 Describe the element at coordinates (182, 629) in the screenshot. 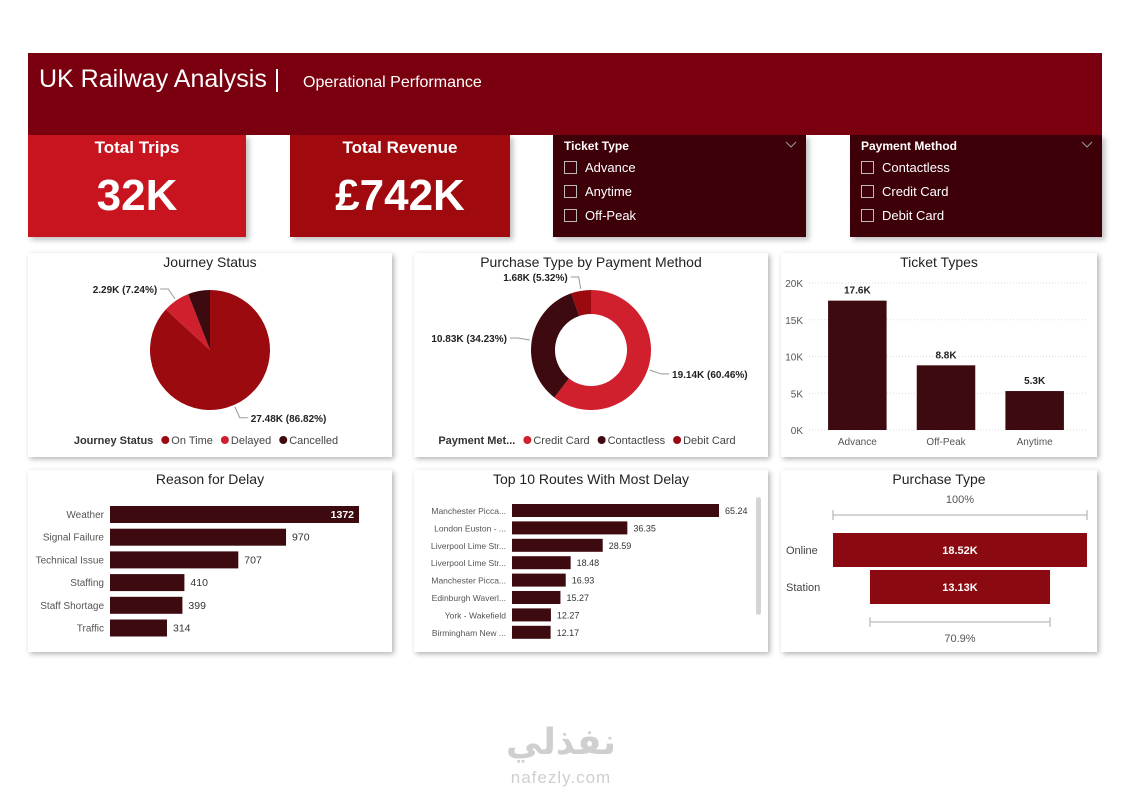

I see `data-label: 314` at that location.